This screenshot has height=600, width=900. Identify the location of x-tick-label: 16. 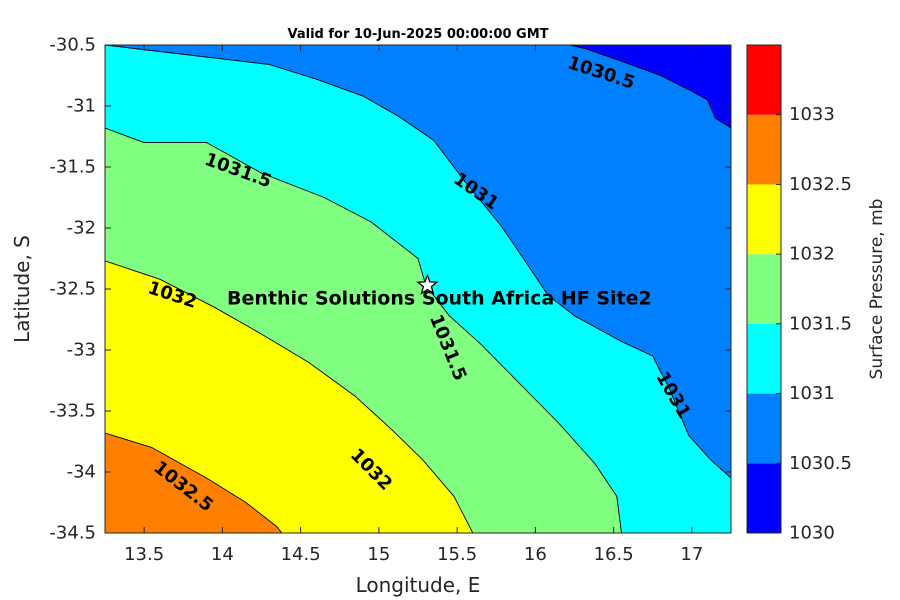
(535, 554).